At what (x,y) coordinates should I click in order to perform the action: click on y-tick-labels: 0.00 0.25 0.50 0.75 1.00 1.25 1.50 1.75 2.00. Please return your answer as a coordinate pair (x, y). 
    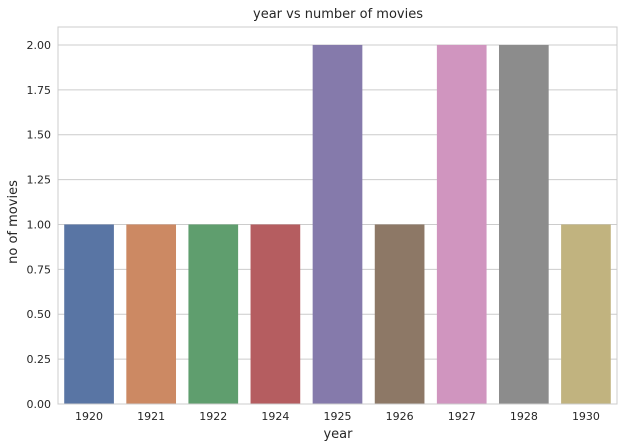
    Looking at the image, I should click on (39, 225).